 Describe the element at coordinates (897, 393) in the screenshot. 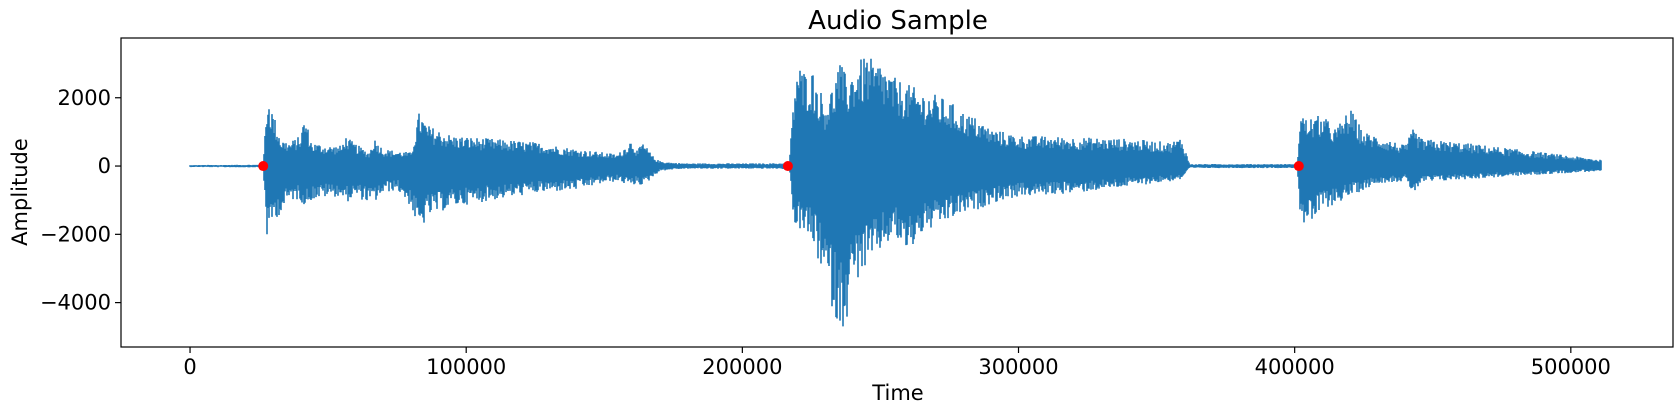

I see `x-axis-label: Time` at that location.